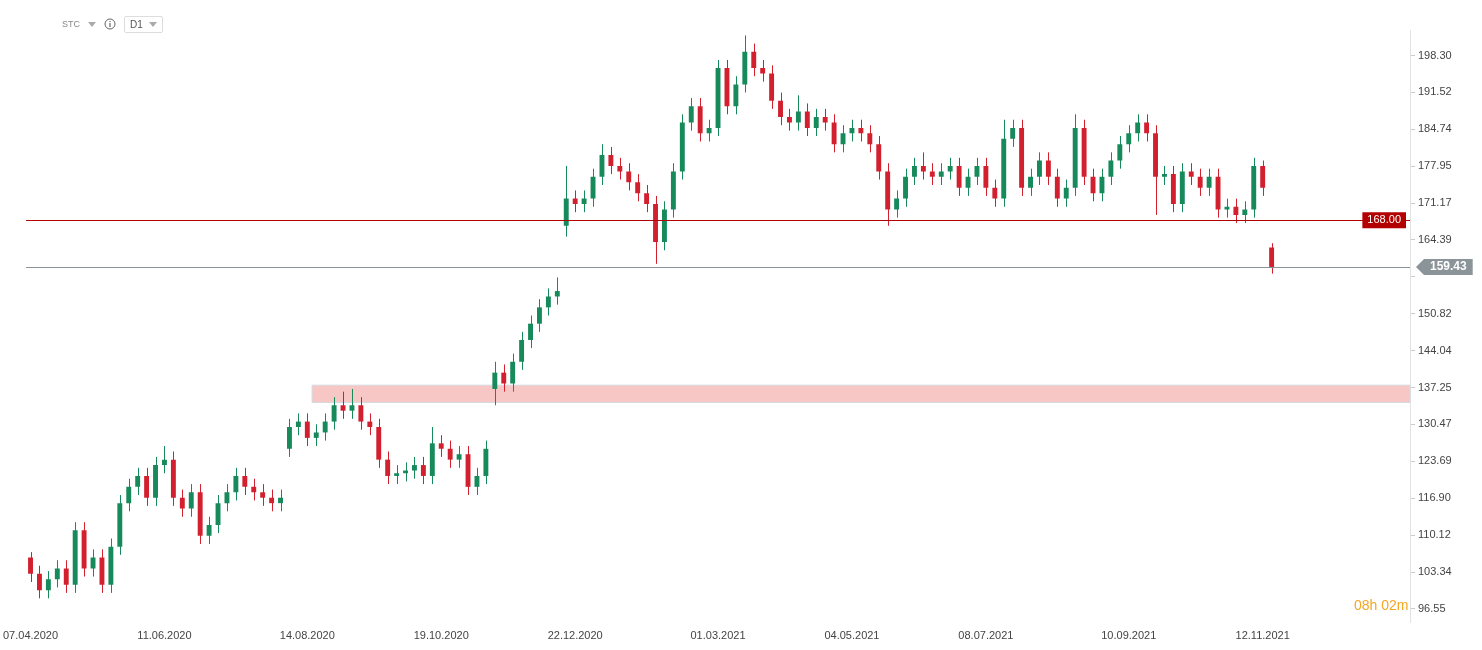  Describe the element at coordinates (1449, 266) in the screenshot. I see `ref-line-label: 159.43` at that location.